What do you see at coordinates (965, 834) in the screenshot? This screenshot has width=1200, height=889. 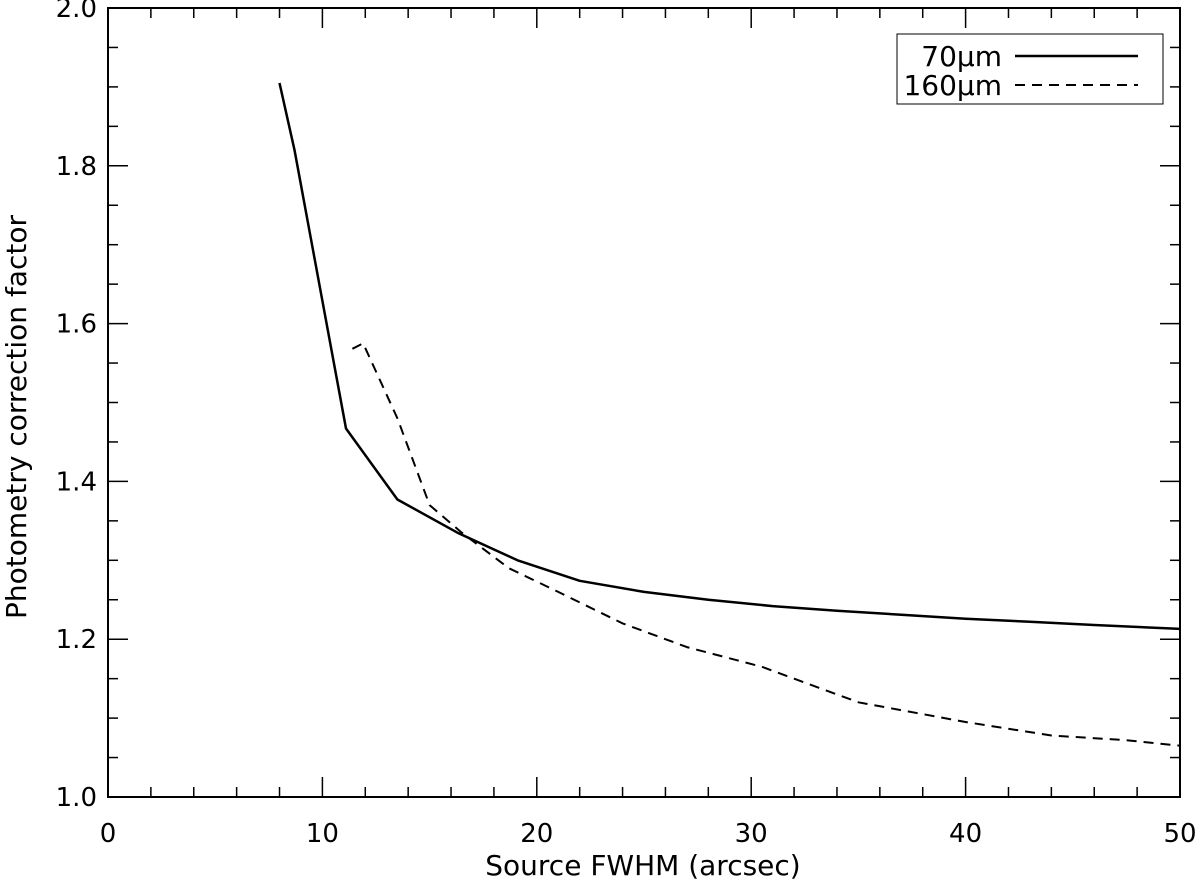 I see `x-tick-label: 40` at bounding box center [965, 834].